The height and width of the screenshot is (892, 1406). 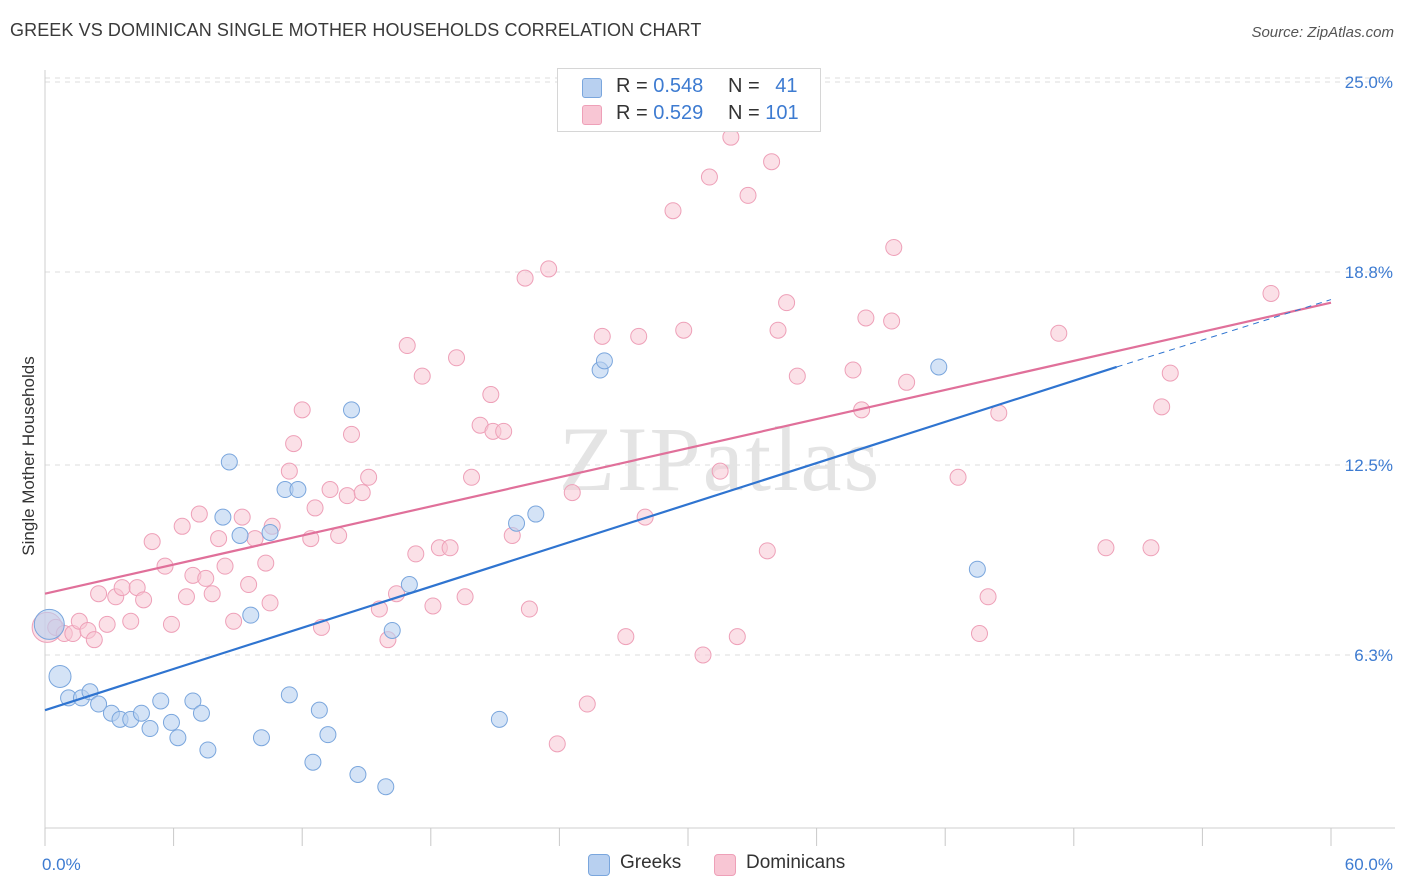 I want to click on greeks-swatch, so click(x=599, y=865).